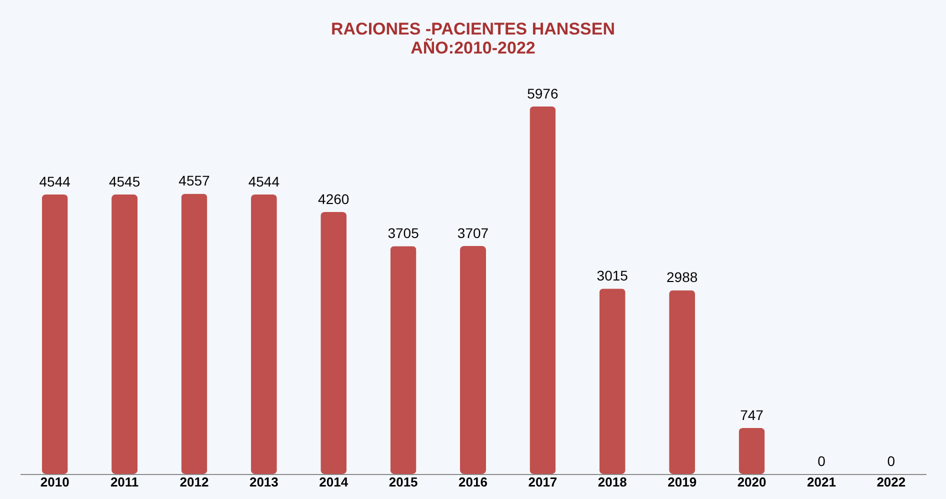 The width and height of the screenshot is (946, 499). What do you see at coordinates (682, 277) in the screenshot?
I see `data-label: 2988` at bounding box center [682, 277].